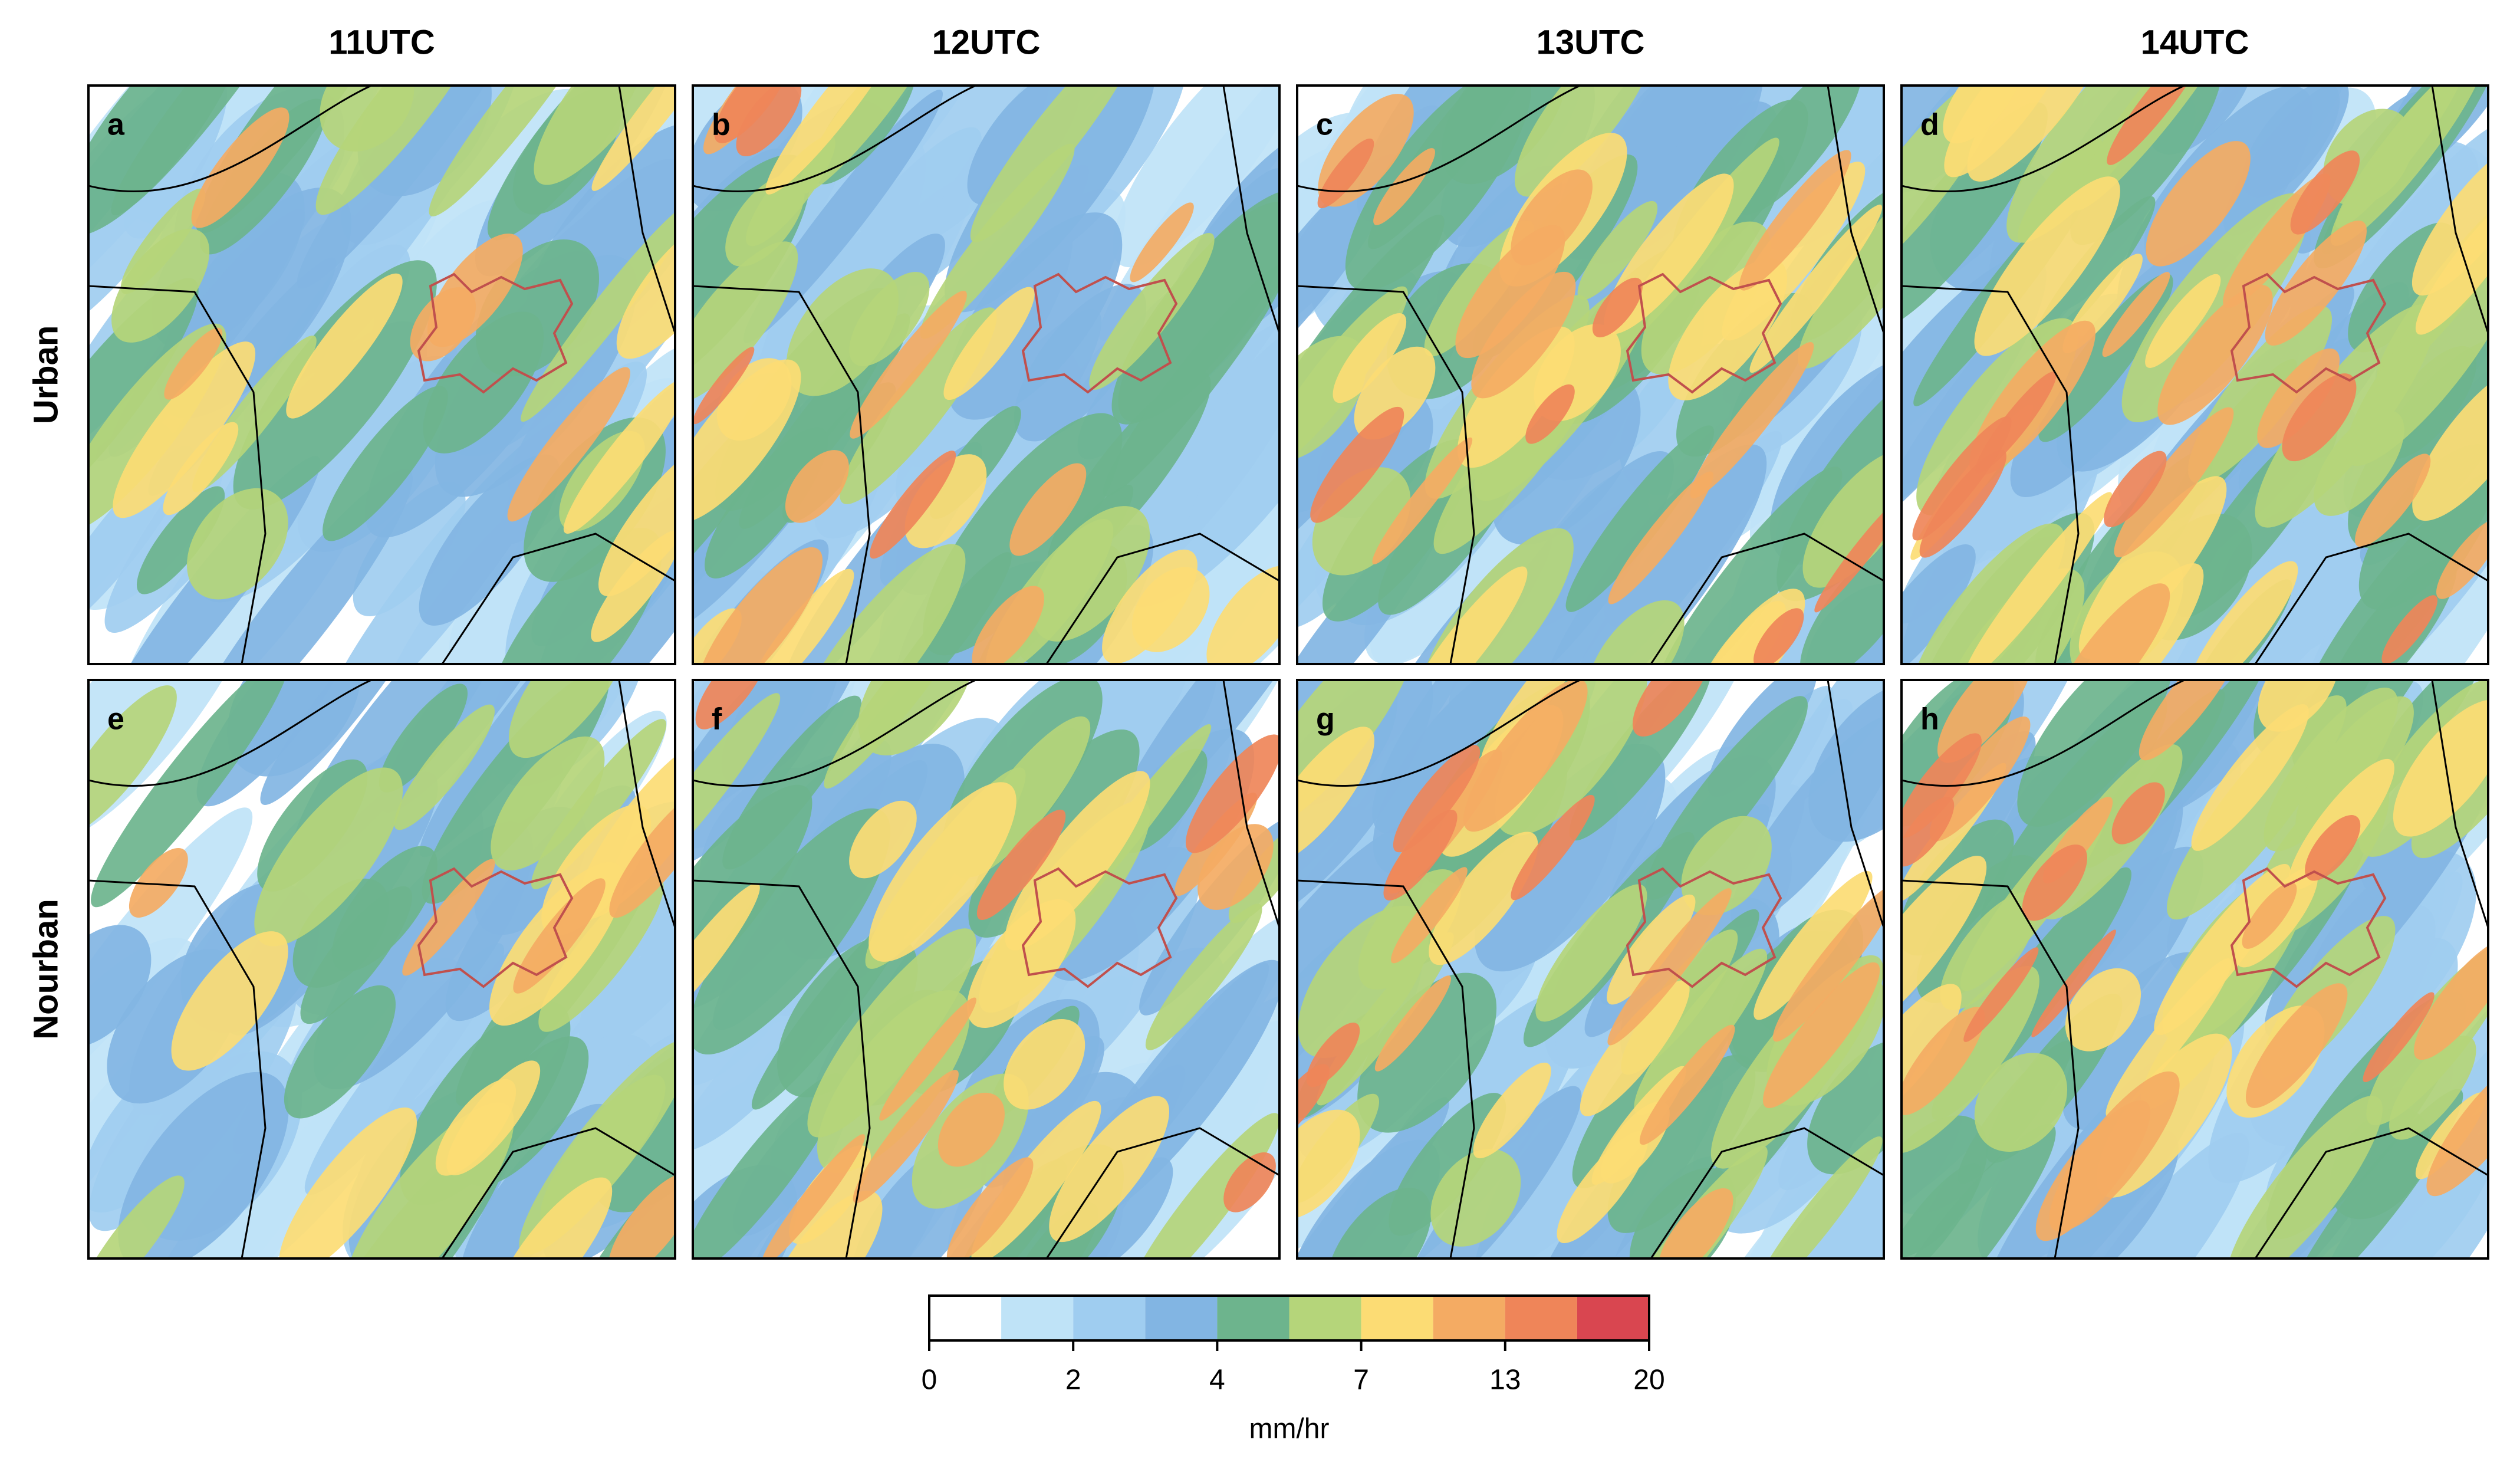 This screenshot has height=1482, width=2520. I want to click on colorbar-tick-label: 0, so click(929, 1380).